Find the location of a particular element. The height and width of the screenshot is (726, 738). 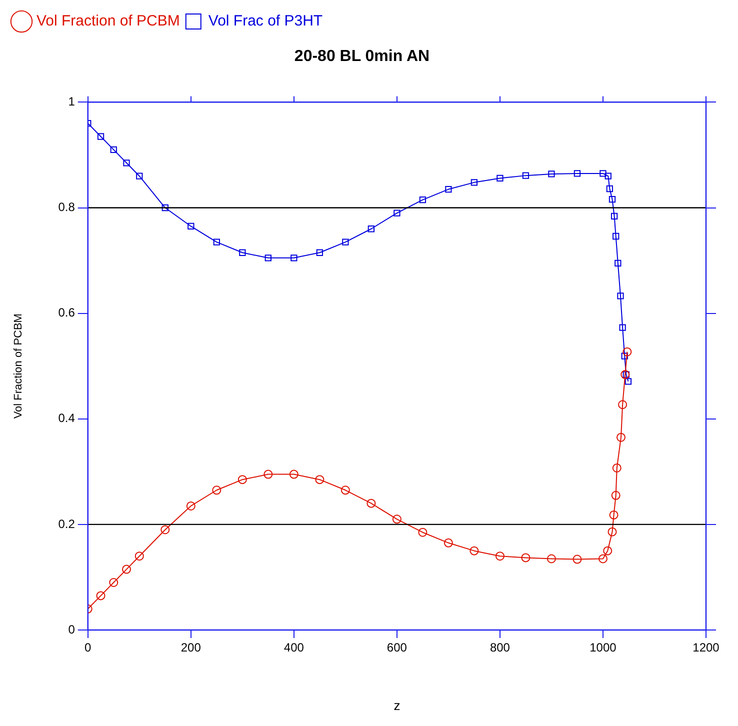

legend-label: Vol Fraction of PCBM is located at coordinates (108, 21).